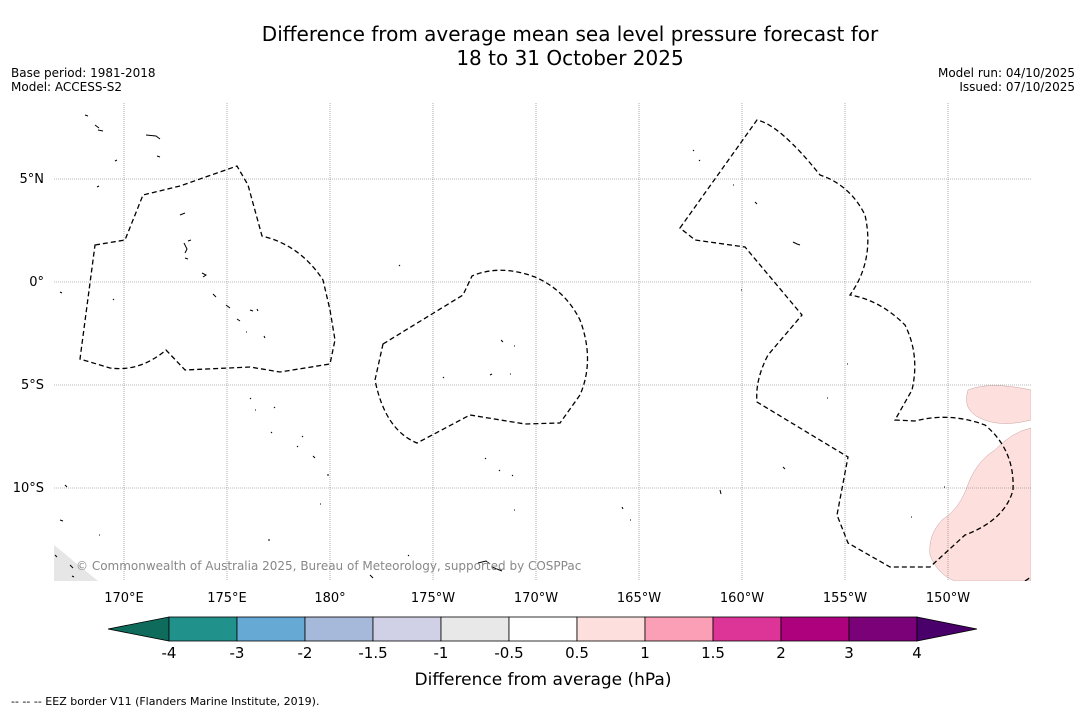 This screenshot has width=1085, height=713. I want to click on southern-islands, so click(278, 531).